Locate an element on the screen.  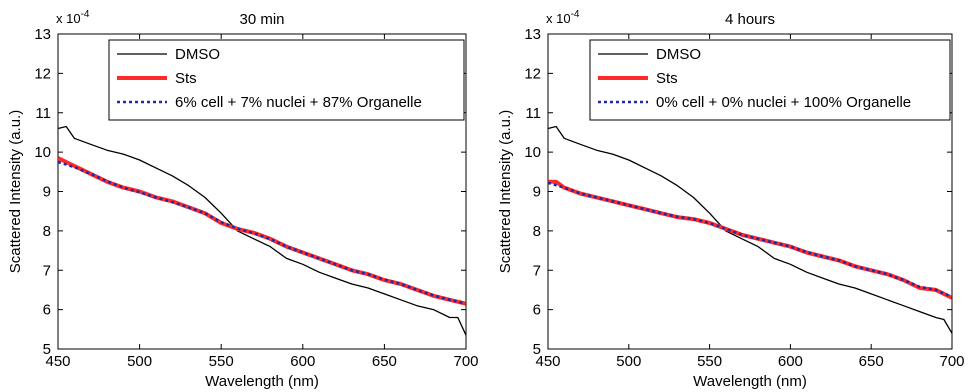
legend-label-3: 0% cell + 0% nuclei + 100% Organelle is located at coordinates (783, 102).